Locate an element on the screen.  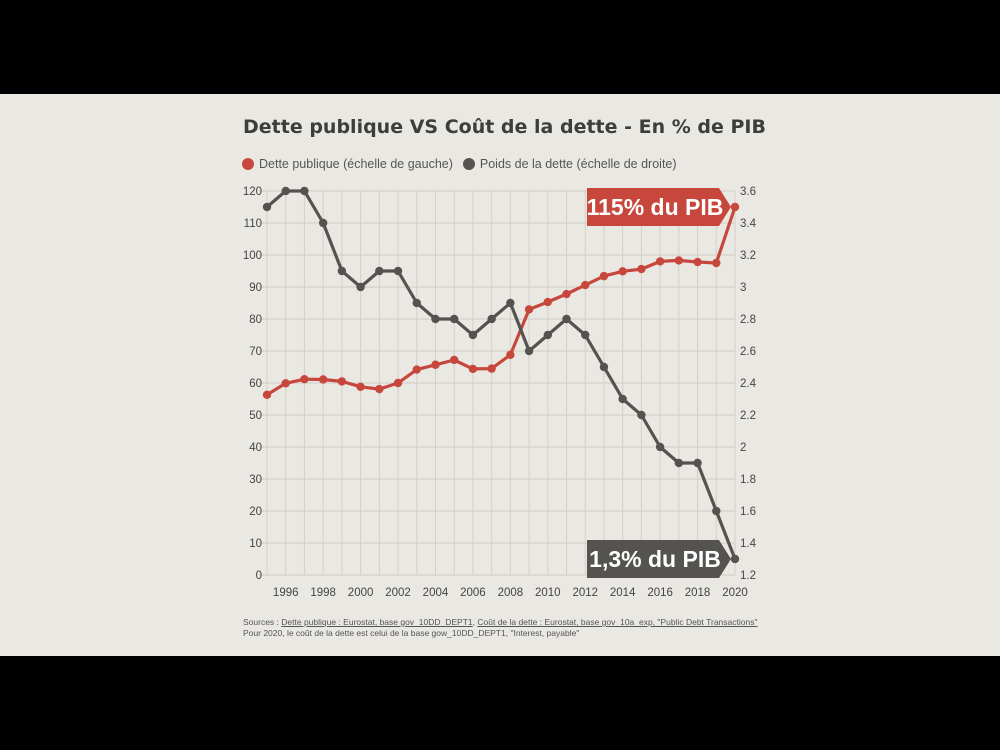
sources-prefix: Sources : is located at coordinates (262, 622).